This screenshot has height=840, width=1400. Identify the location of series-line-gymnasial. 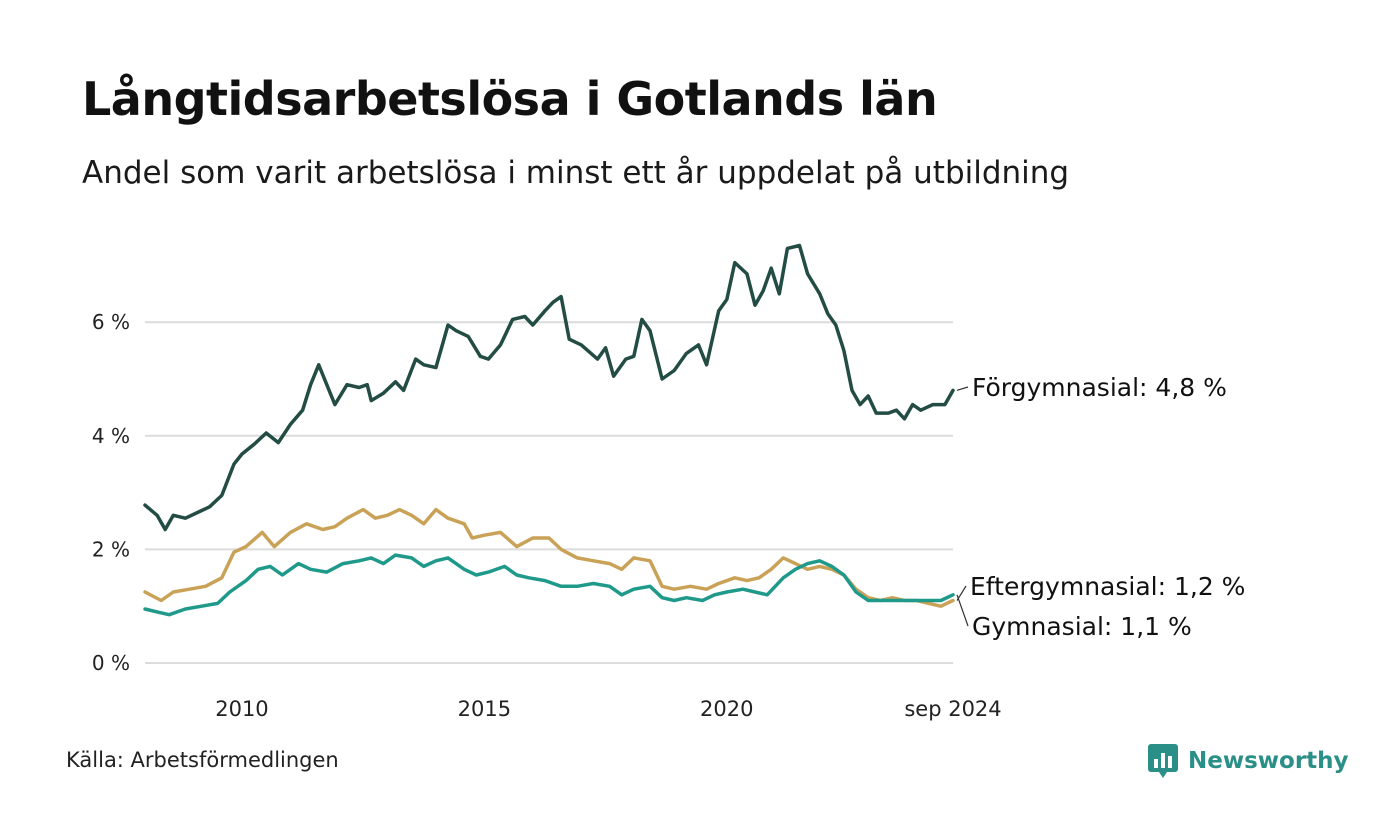
(549, 585).